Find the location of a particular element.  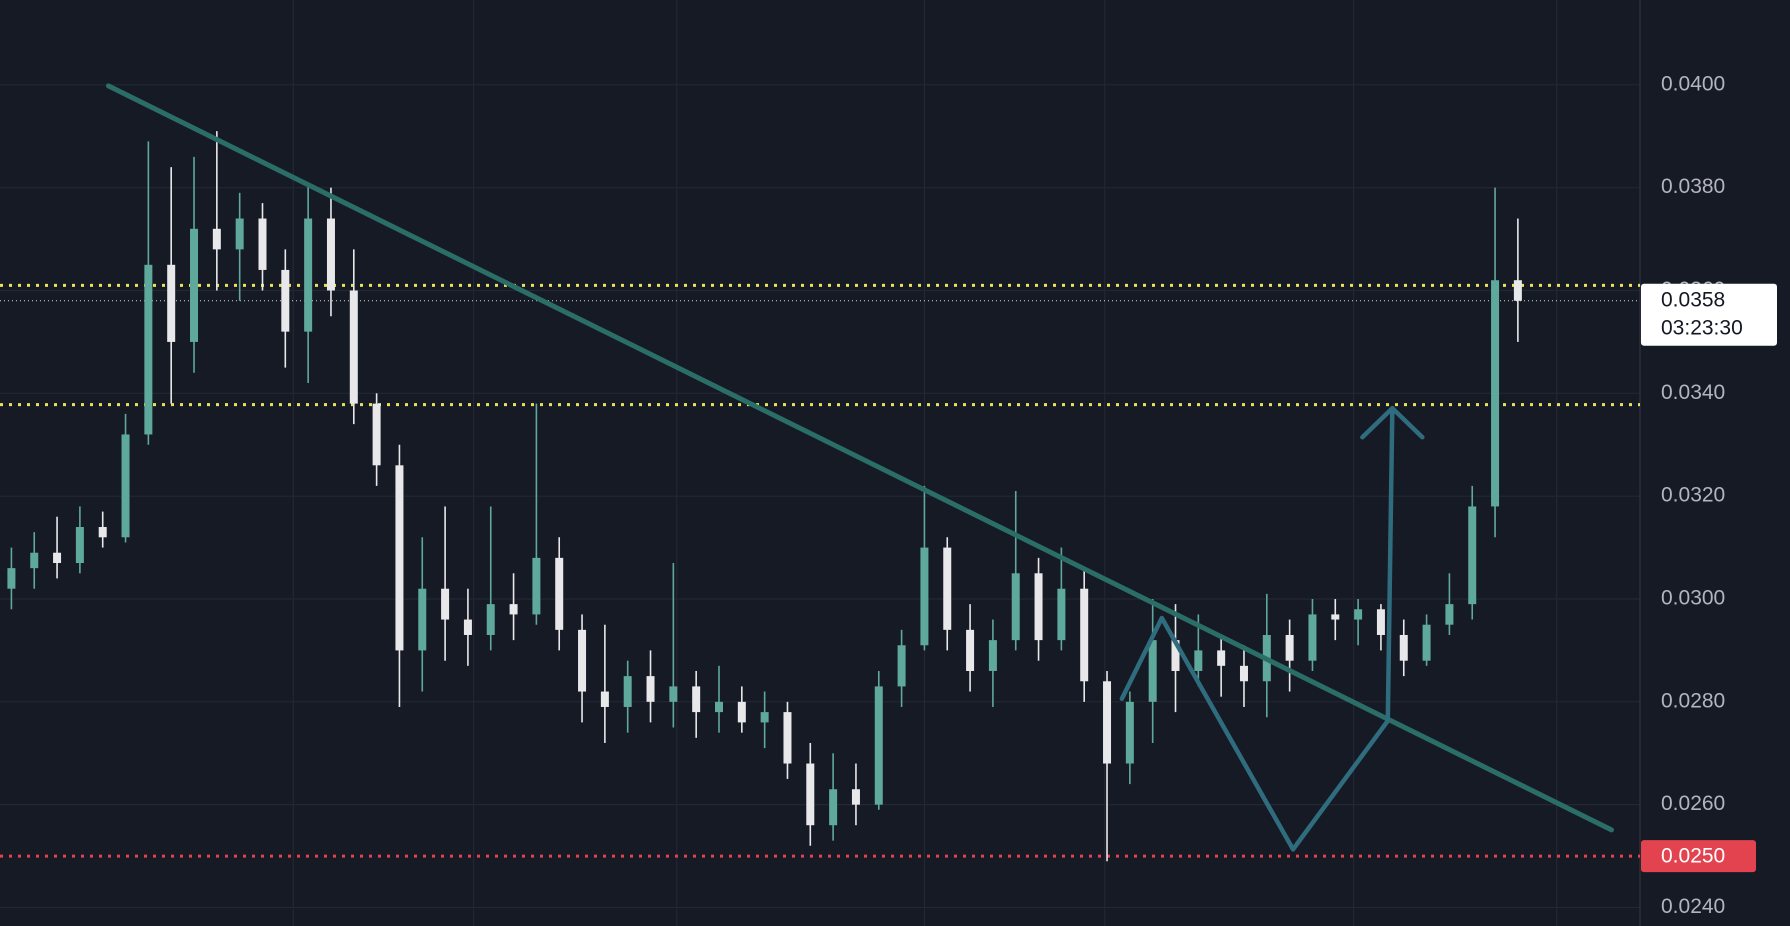

y-tick-label: 0.0280 is located at coordinates (1693, 700).